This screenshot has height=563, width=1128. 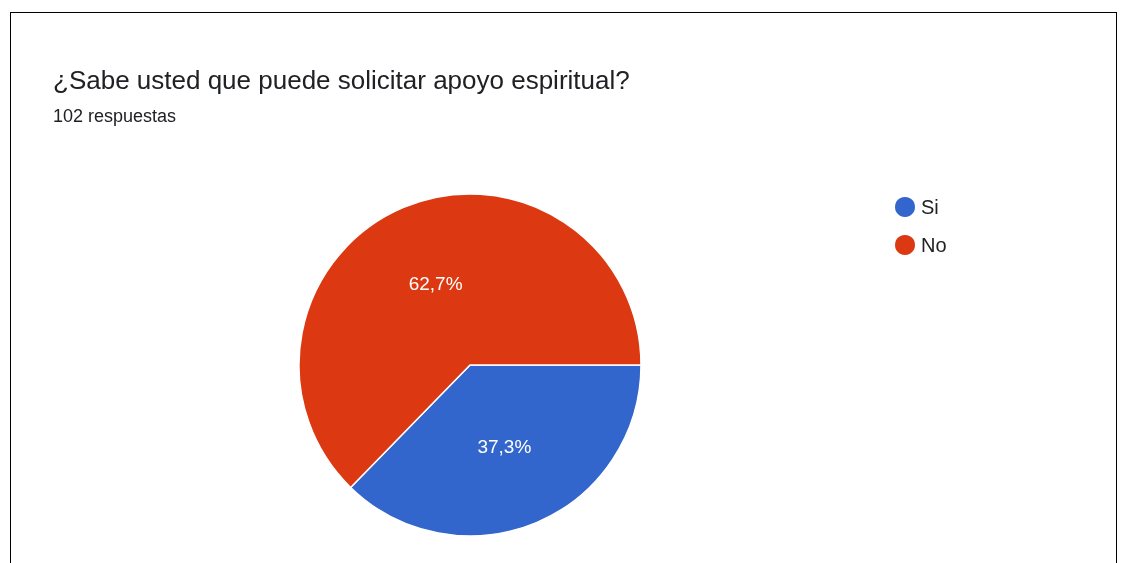 What do you see at coordinates (115, 116) in the screenshot?
I see `text: 102 respuestas` at bounding box center [115, 116].